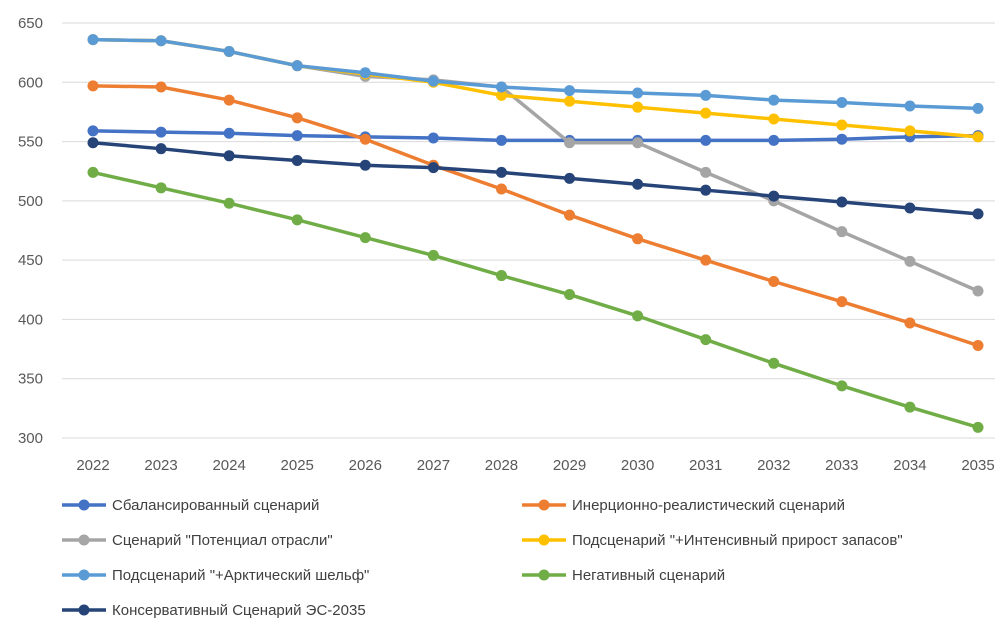 This screenshot has width=1000, height=618. What do you see at coordinates (977, 465) in the screenshot?
I see `x-tick-label: 2035` at bounding box center [977, 465].